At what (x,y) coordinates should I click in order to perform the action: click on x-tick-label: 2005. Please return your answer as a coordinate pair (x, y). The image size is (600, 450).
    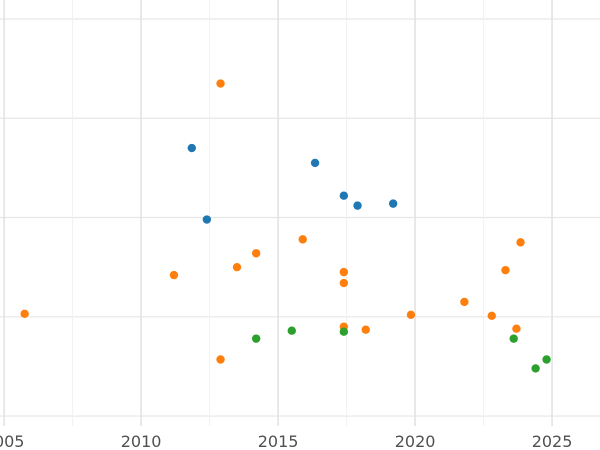
    Looking at the image, I should click on (12, 441).